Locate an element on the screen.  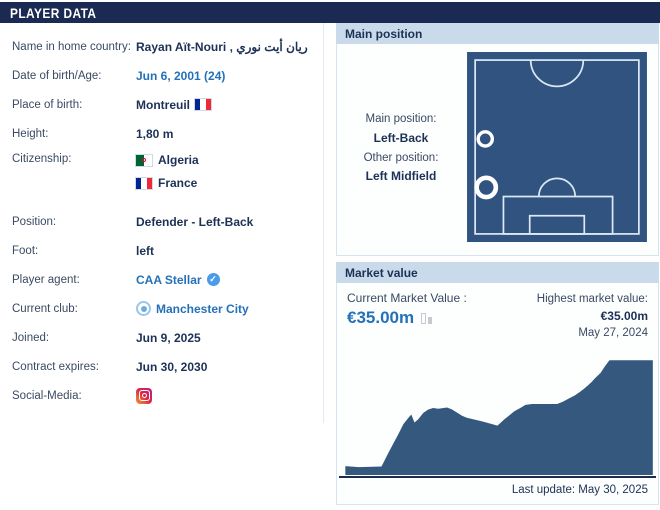
market-value-chart is located at coordinates (497, 412).